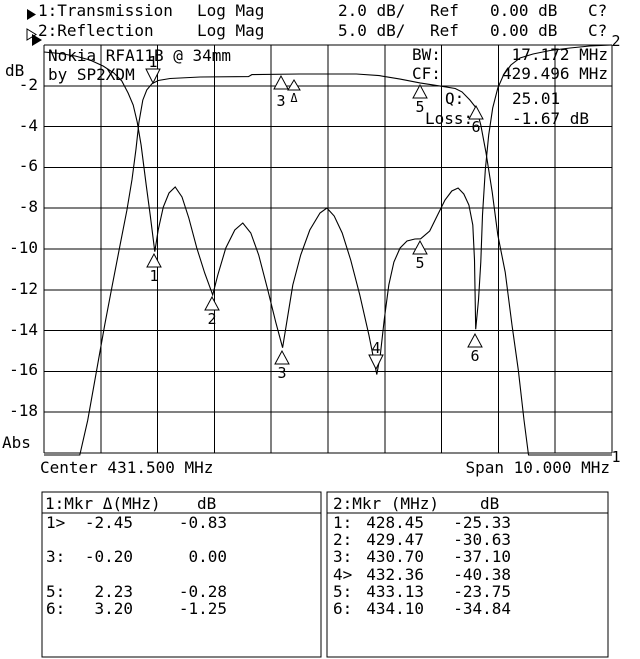  Describe the element at coordinates (23, 288) in the screenshot. I see `y-tick-label: -12` at that location.